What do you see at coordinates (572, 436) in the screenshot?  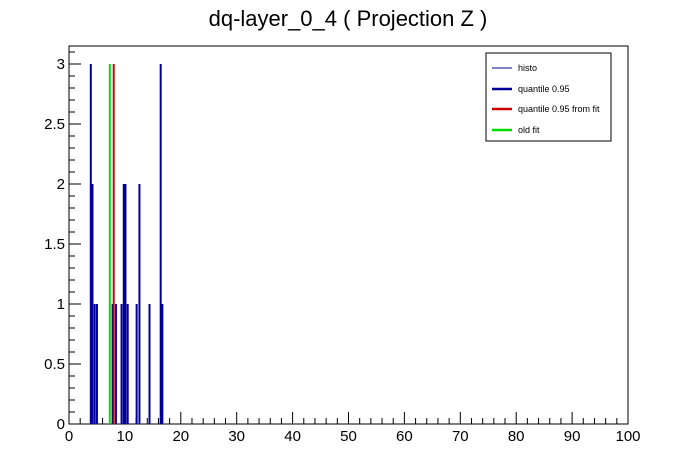 I see `x-tick-label: 90` at bounding box center [572, 436].